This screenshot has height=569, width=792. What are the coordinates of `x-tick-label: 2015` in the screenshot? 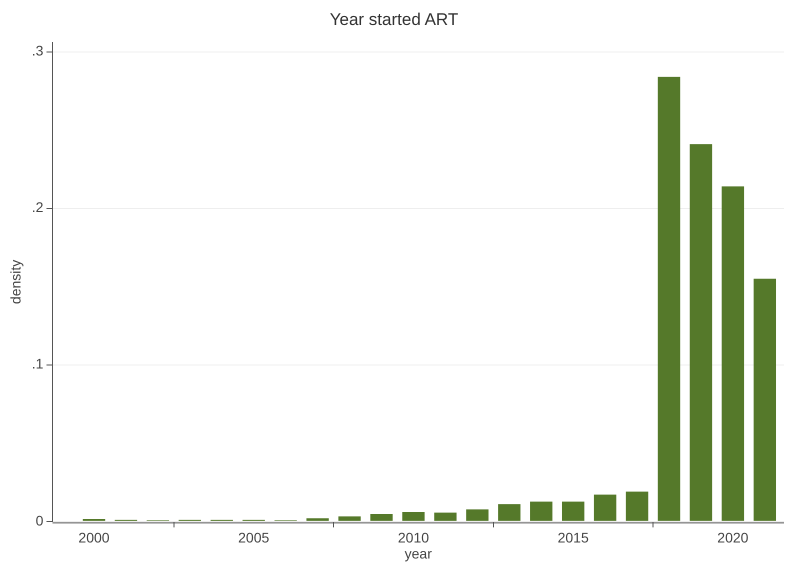 It's located at (573, 538).